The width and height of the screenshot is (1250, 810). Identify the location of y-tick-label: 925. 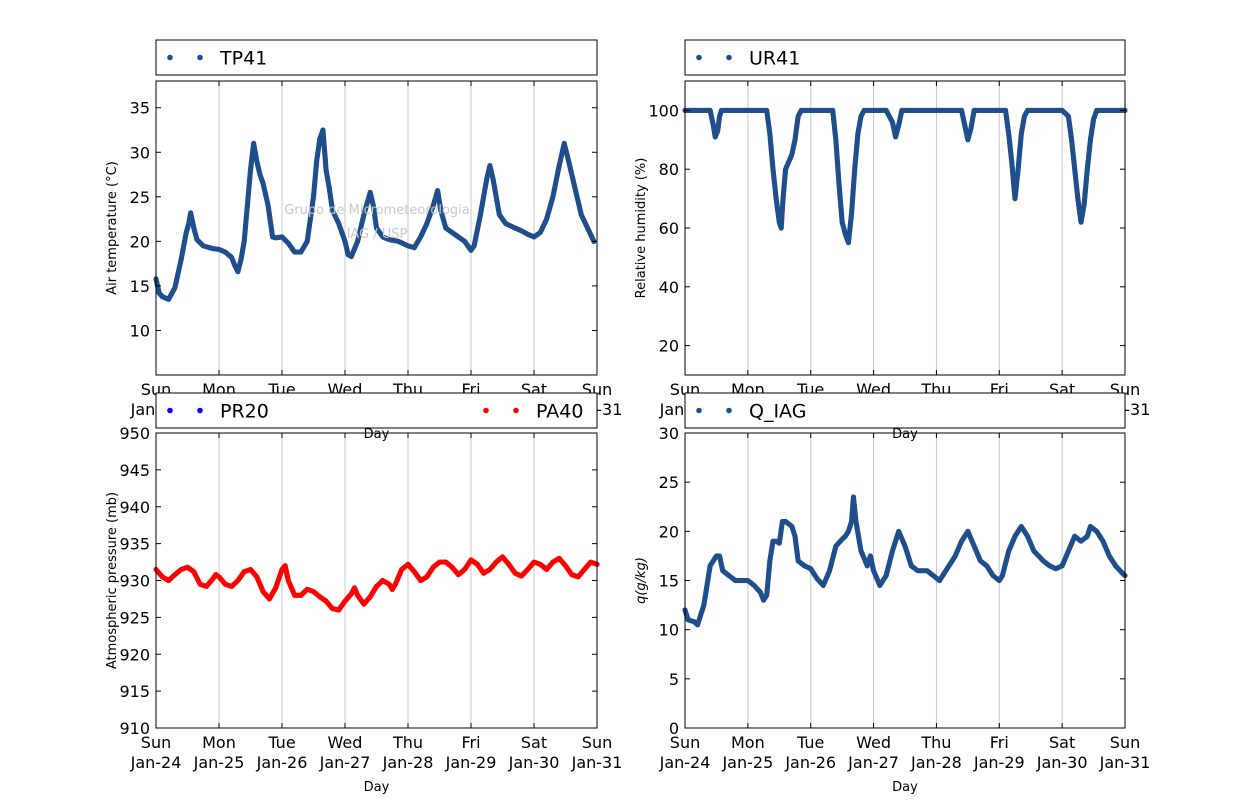
(134, 617).